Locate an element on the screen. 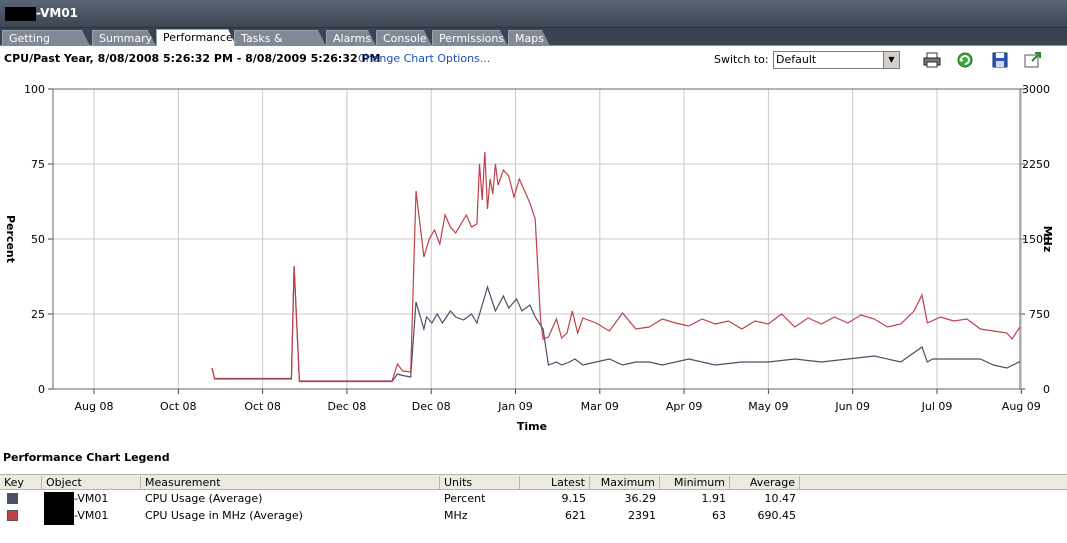 Image resolution: width=1067 pixels, height=543 pixels. legend-minimum: 1.91 is located at coordinates (714, 498).